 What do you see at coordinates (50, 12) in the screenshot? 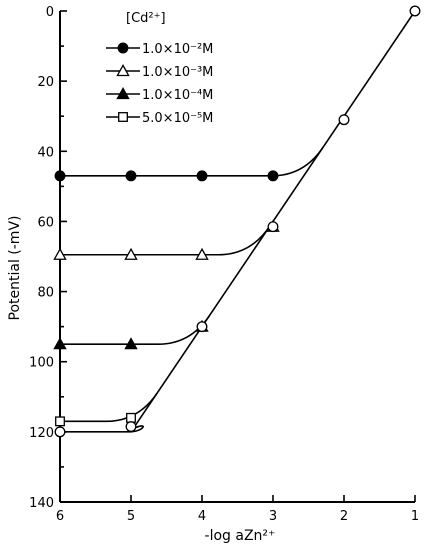
I see `y-tick-label: 0` at bounding box center [50, 12].